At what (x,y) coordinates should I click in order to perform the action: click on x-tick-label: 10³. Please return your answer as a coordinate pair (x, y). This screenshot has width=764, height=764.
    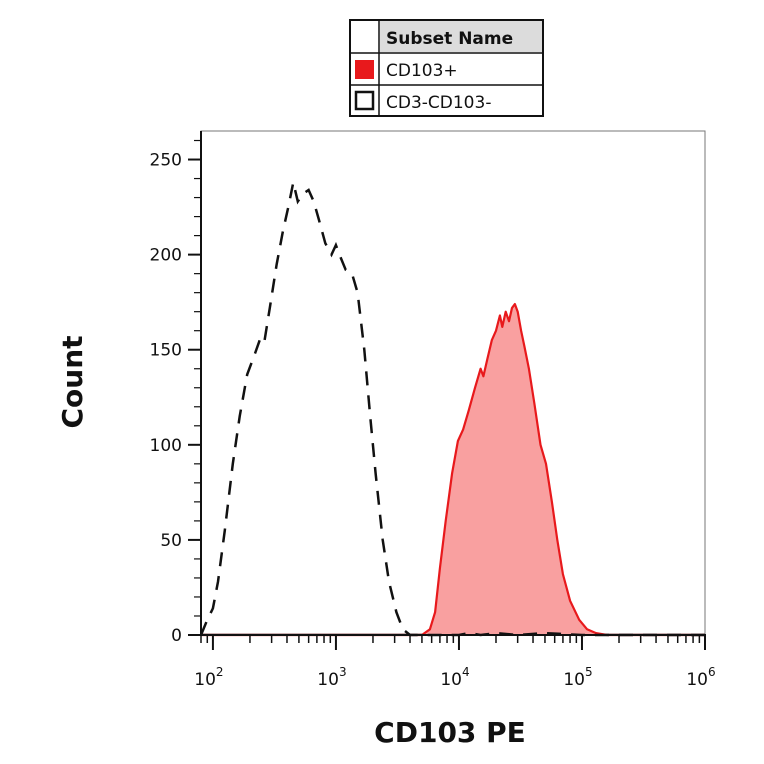
    Looking at the image, I should click on (331, 677).